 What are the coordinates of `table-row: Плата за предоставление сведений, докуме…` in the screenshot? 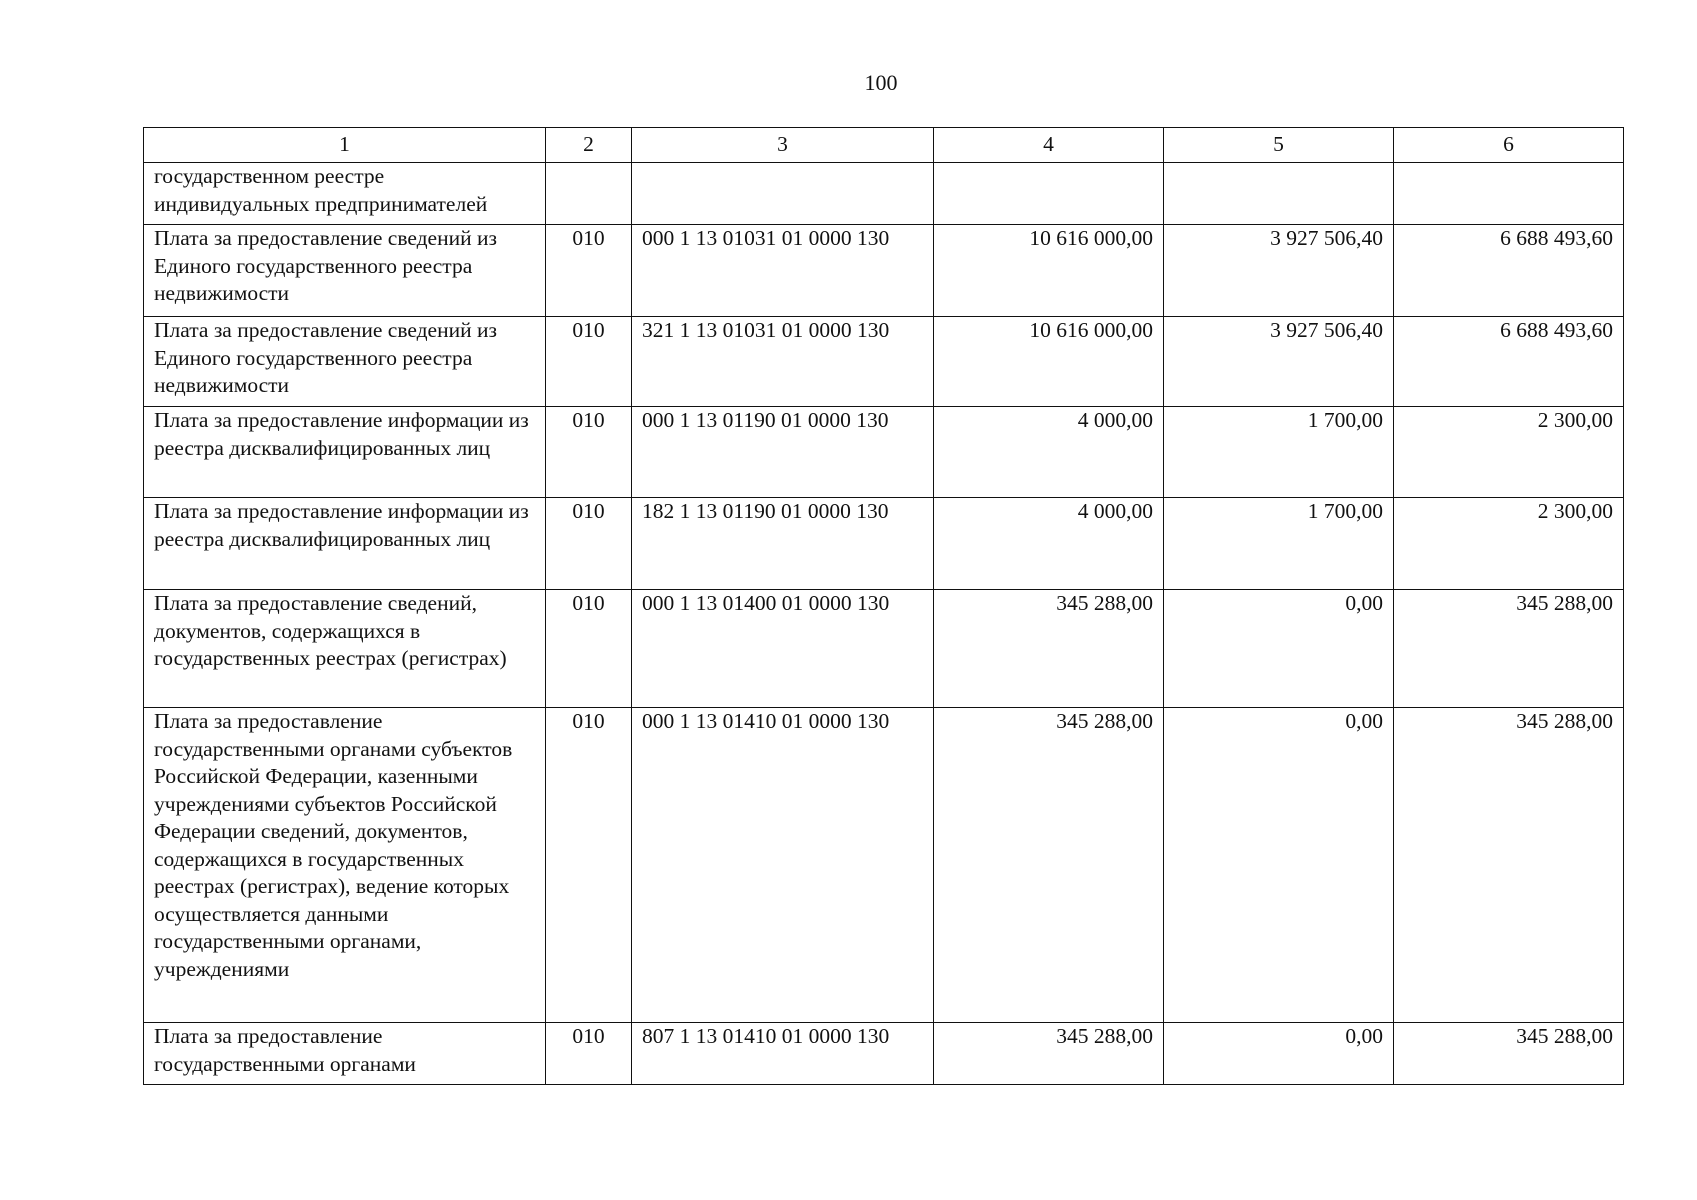 It's located at (883, 648).